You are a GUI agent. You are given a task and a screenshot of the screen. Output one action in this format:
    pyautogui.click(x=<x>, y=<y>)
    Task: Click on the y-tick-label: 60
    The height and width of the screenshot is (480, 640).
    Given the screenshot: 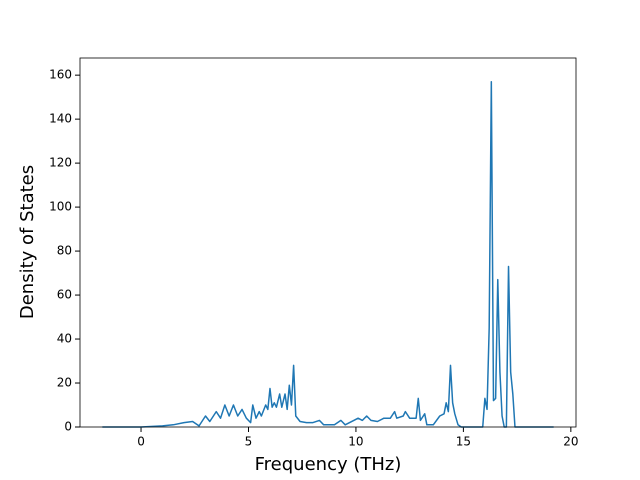 What is the action you would take?
    pyautogui.click(x=64, y=295)
    